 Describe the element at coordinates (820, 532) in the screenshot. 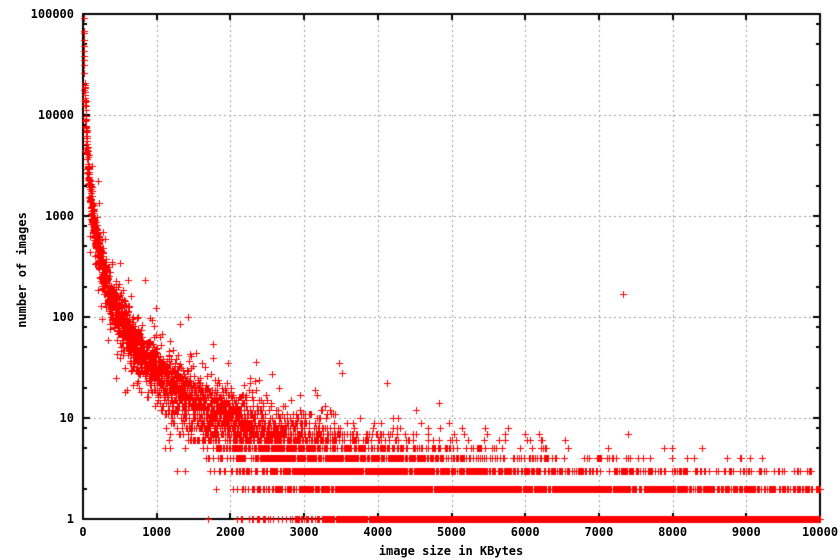

I see `x-tick-label: 10000` at that location.